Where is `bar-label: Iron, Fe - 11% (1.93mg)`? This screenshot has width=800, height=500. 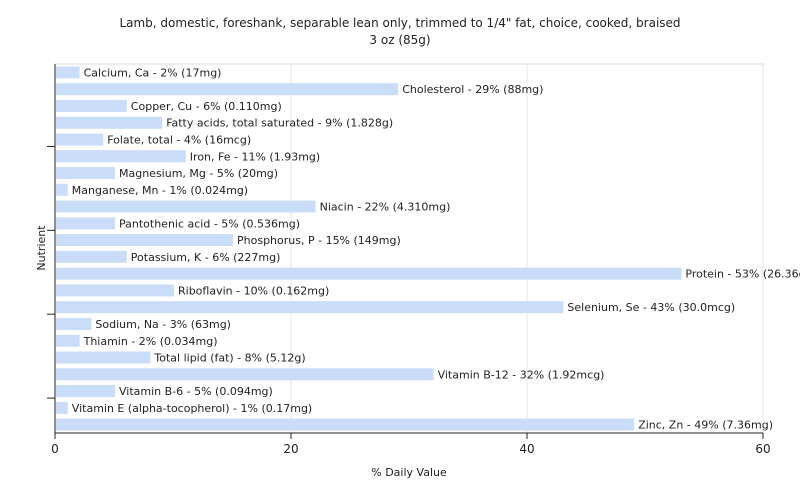 bar-label: Iron, Fe - 11% (1.93mg) is located at coordinates (255, 156).